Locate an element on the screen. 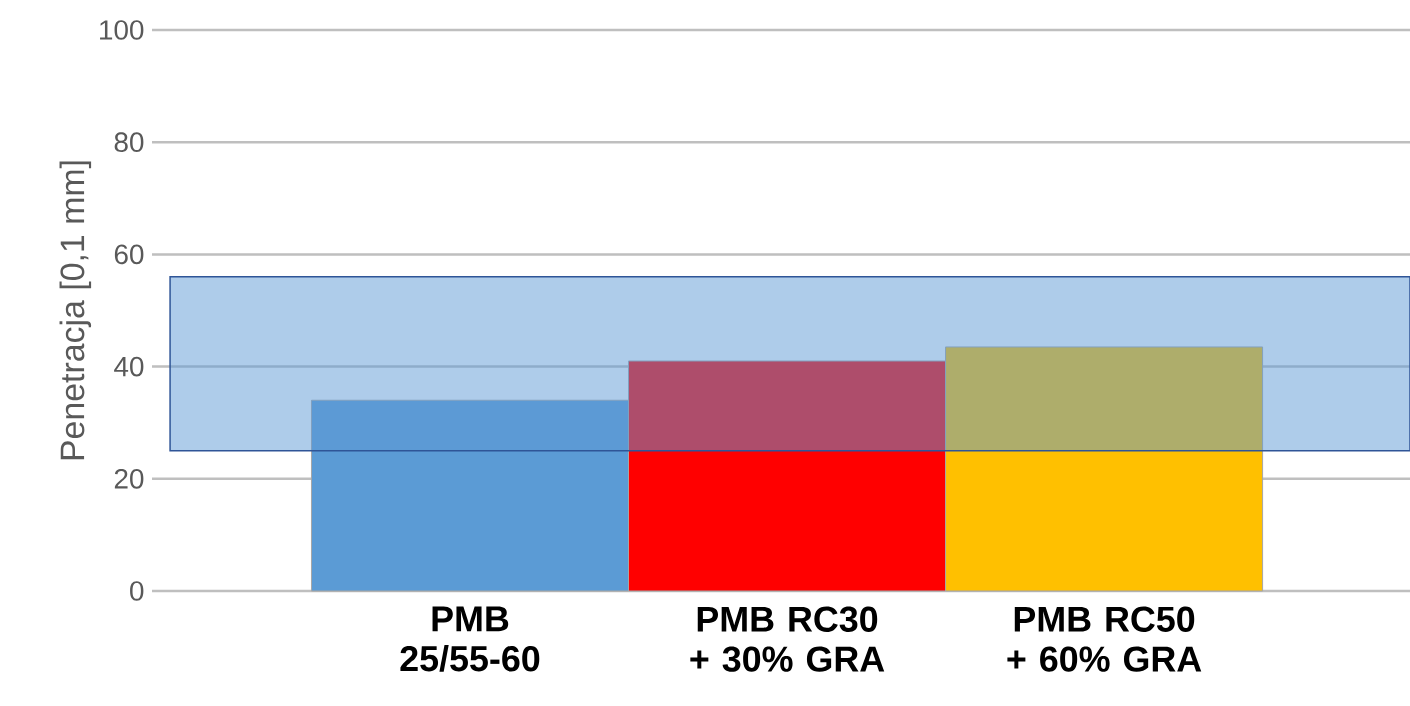 The width and height of the screenshot is (1410, 706). y-axis-title: Penetracja [0,1 mm] is located at coordinates (75, 310).